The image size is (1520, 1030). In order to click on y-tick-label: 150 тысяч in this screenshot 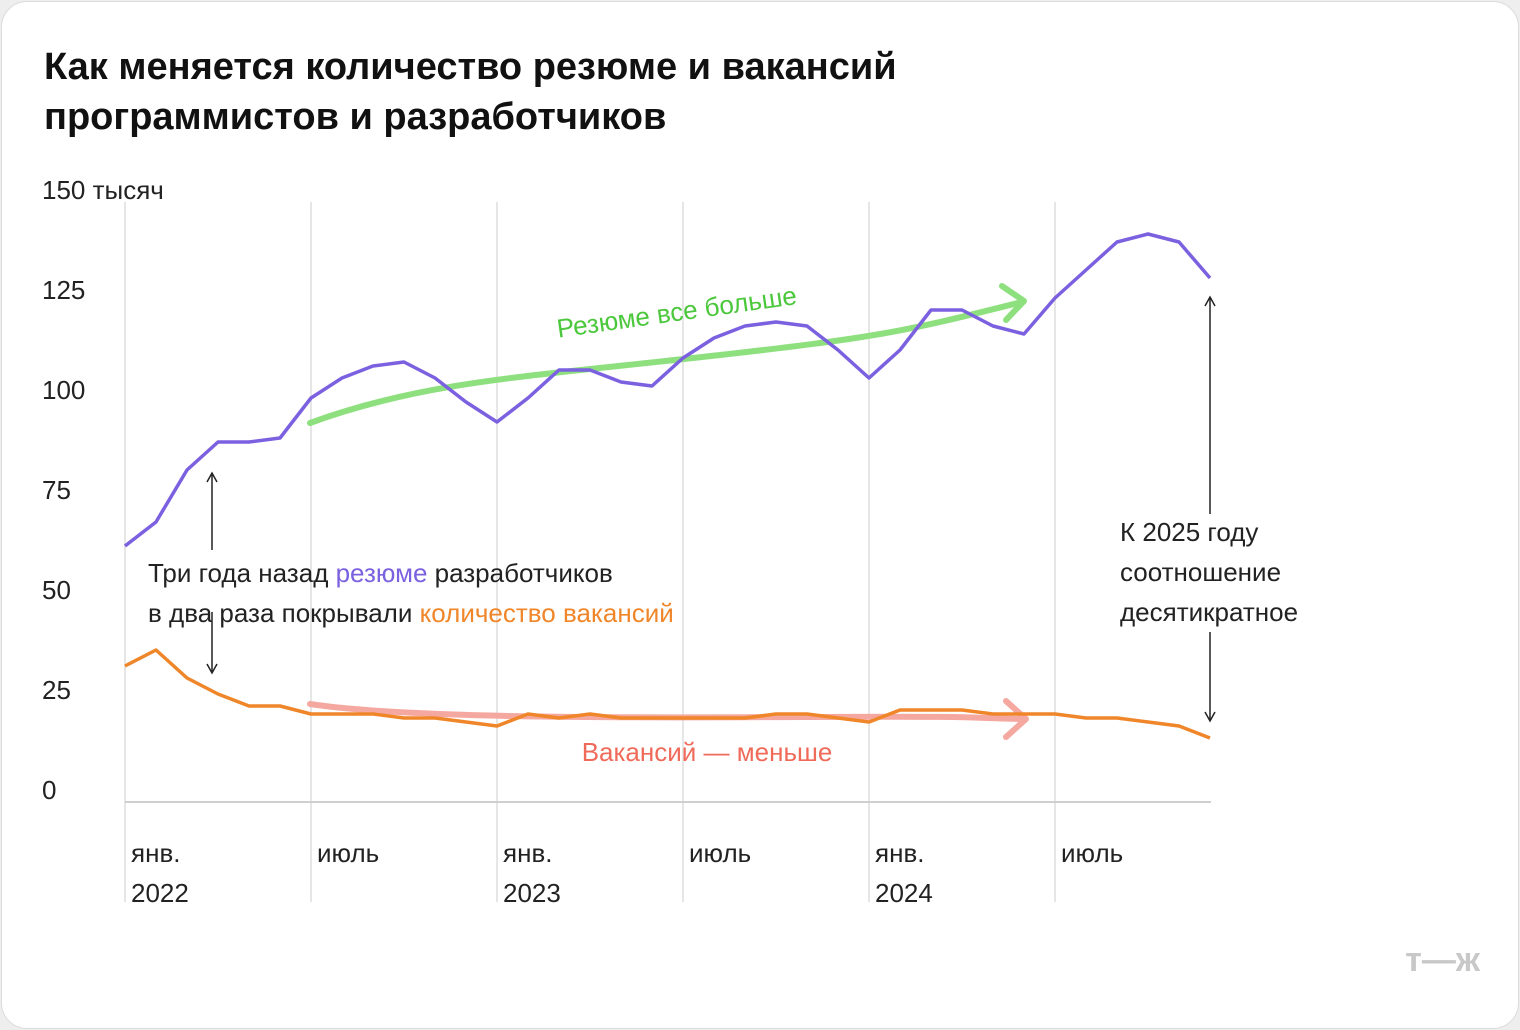, I will do `click(103, 190)`.